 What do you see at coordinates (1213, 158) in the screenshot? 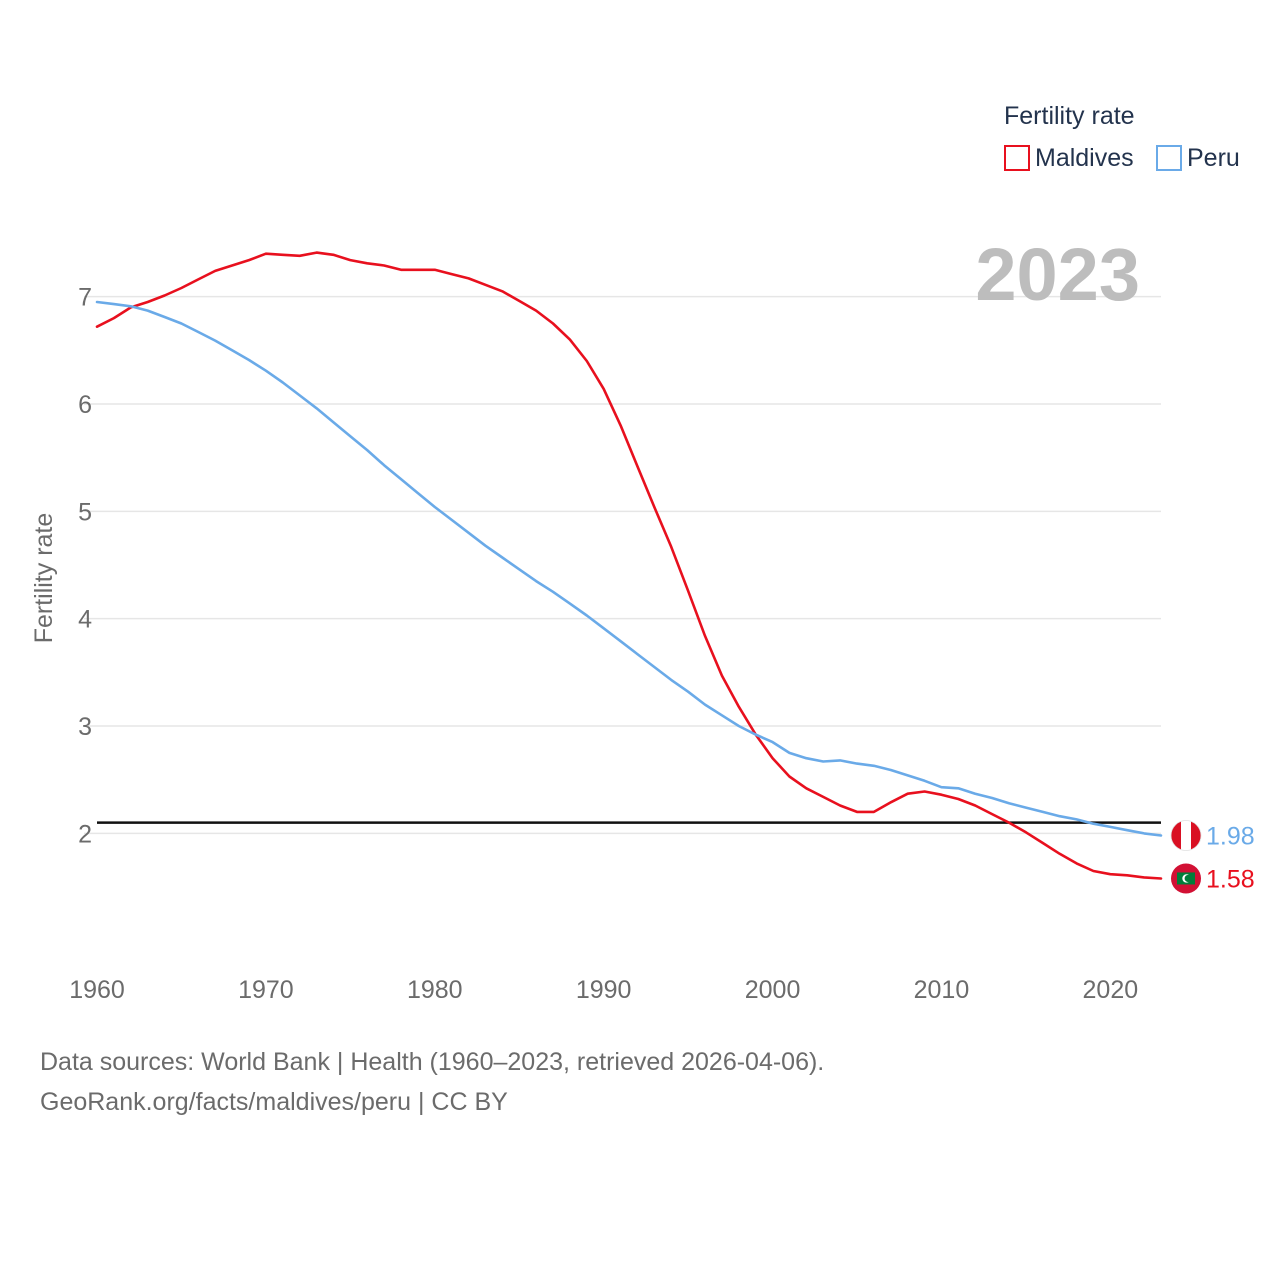
I see `legend-label-peru: Peru` at bounding box center [1213, 158].